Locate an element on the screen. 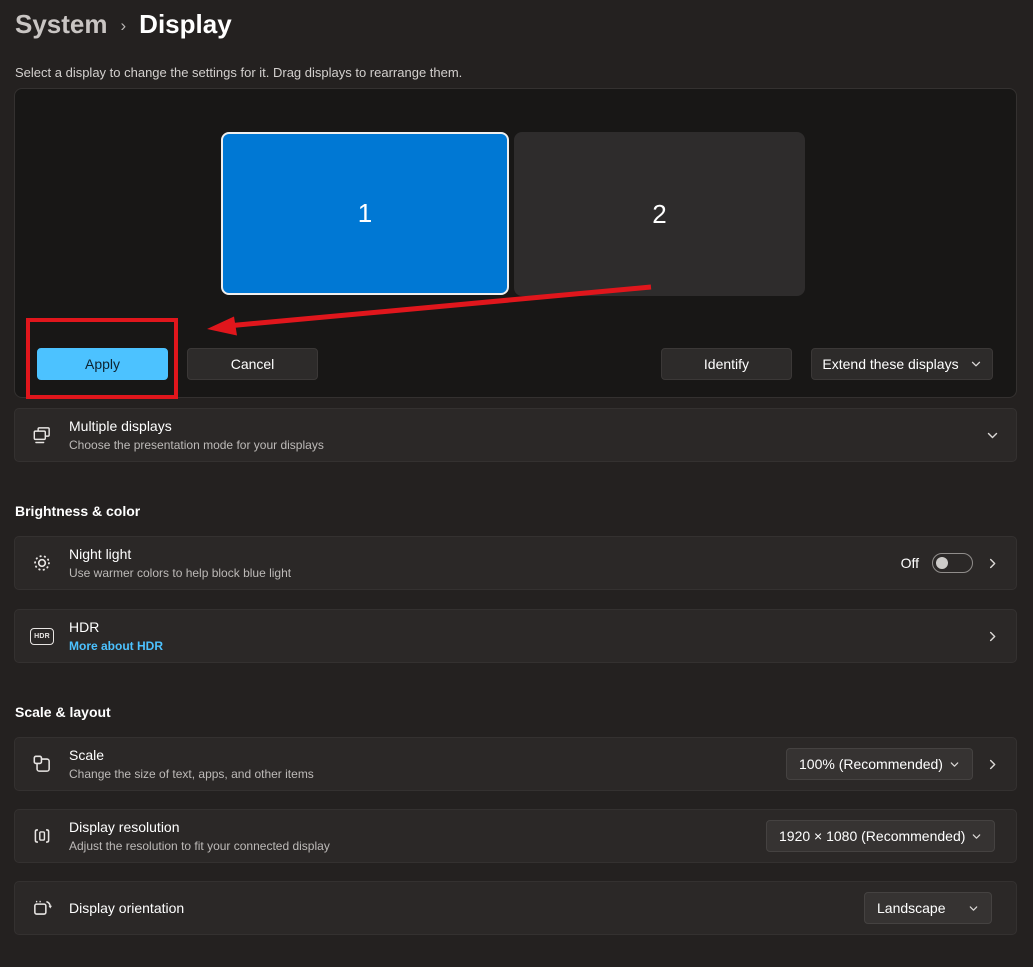 The width and height of the screenshot is (1033, 967). scale-dropdown: 100% (Recommended) is located at coordinates (879, 764).